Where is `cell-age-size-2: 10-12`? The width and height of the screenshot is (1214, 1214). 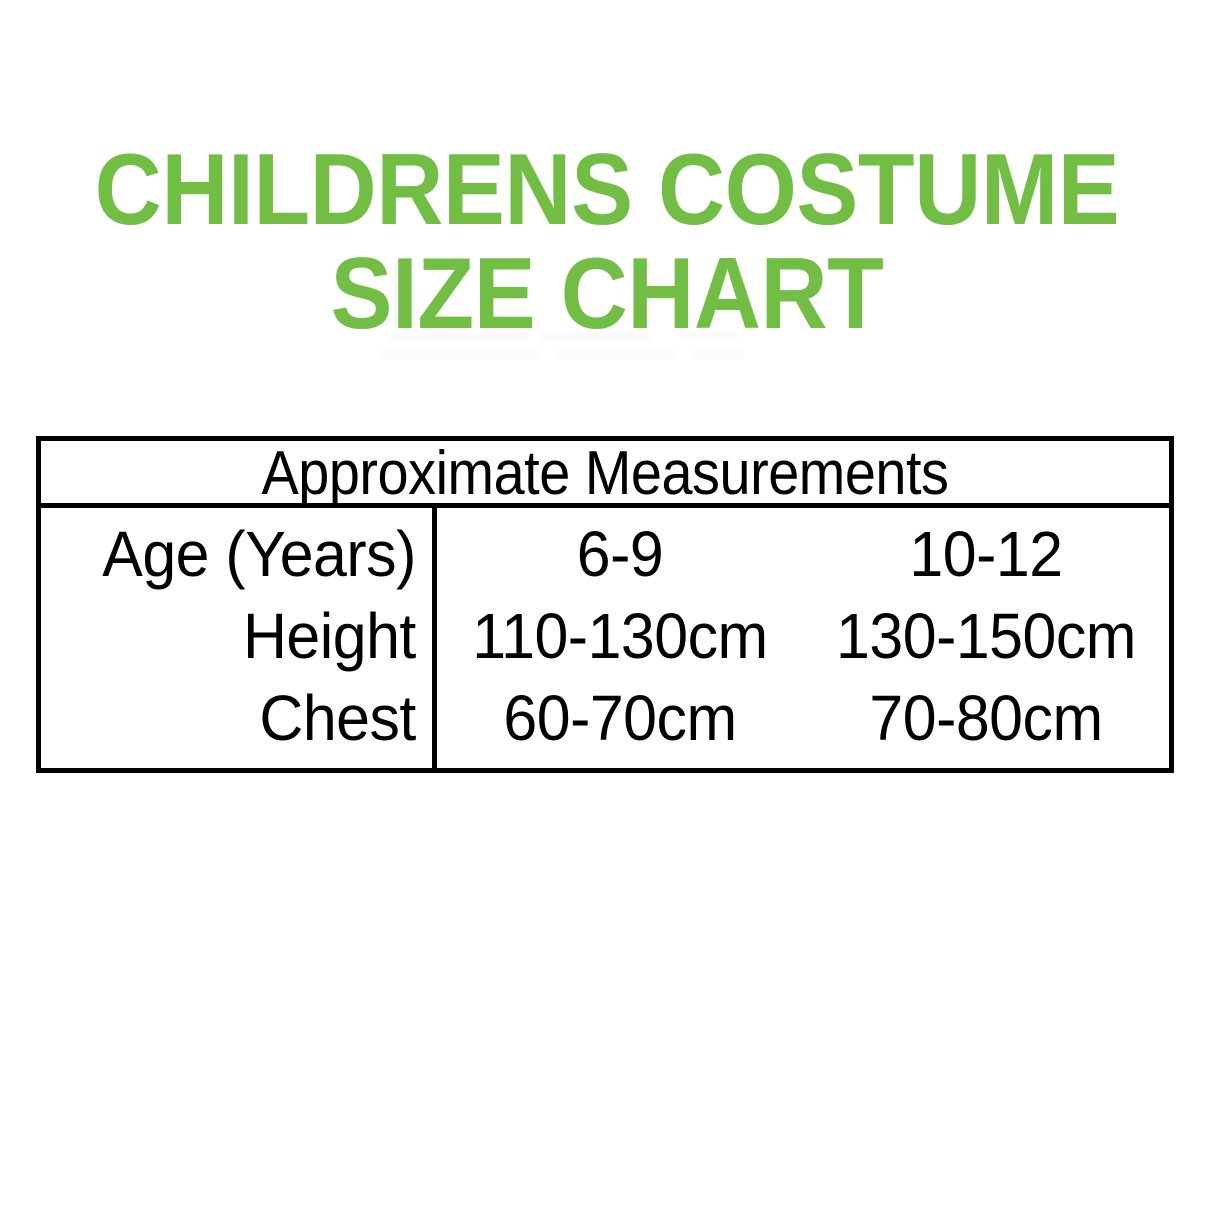
cell-age-size-2: 10-12 is located at coordinates (986, 554).